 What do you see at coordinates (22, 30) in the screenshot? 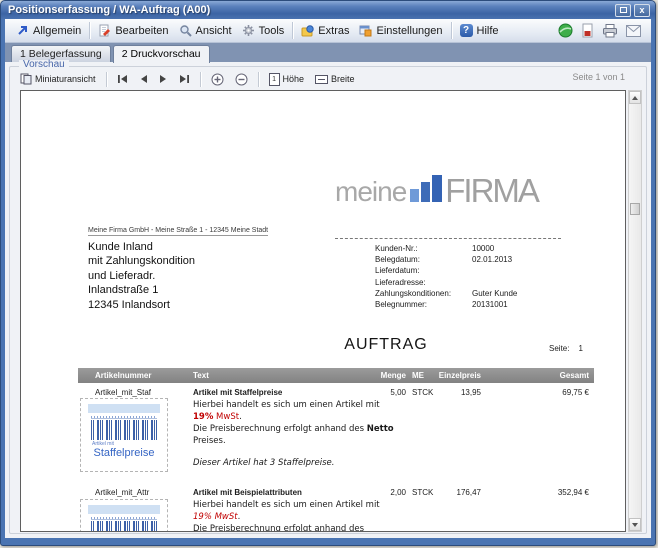
I see `arrow-up-right-icon` at bounding box center [22, 30].